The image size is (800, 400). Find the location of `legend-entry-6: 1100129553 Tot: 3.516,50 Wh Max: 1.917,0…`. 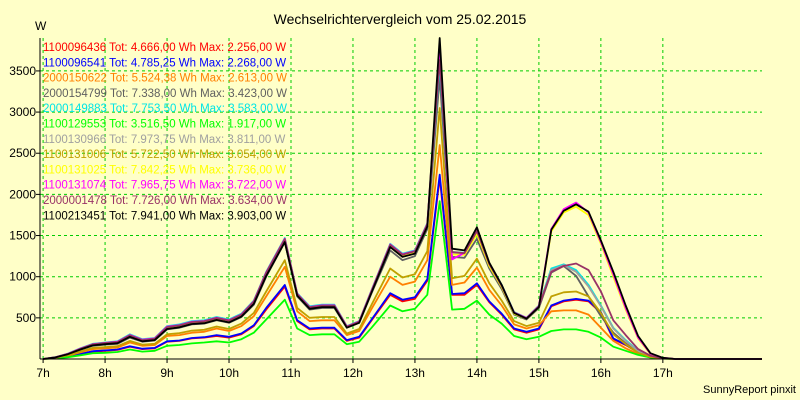

legend-entry-6: 1100129553 Tot: 3.516,50 Wh Max: 1.917,0… is located at coordinates (164, 125).